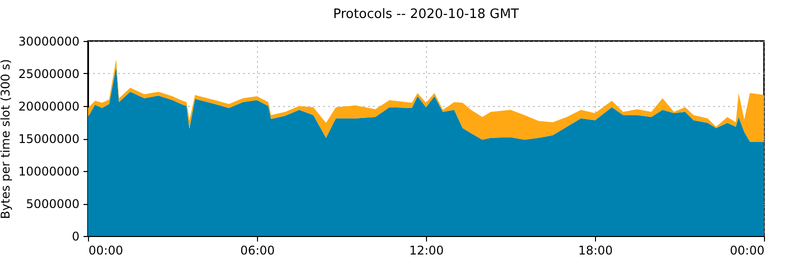  Describe the element at coordinates (49, 171) in the screenshot. I see `y-tick-label: 10000000` at that location.